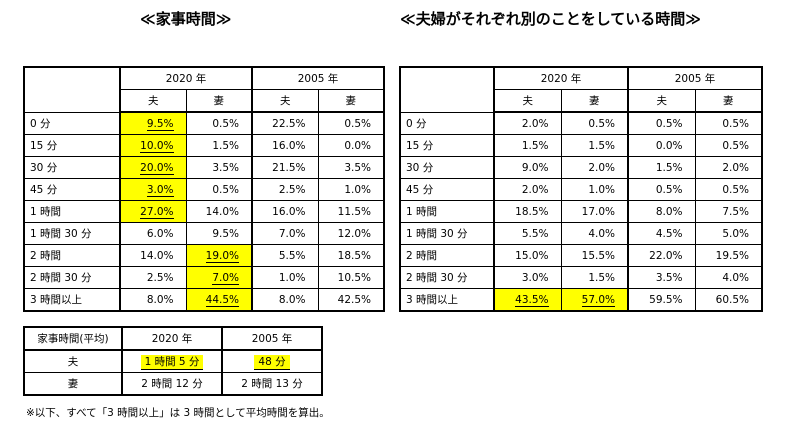 The image size is (800, 437). Describe the element at coordinates (73, 384) in the screenshot. I see `average-wife-label: 妻` at that location.